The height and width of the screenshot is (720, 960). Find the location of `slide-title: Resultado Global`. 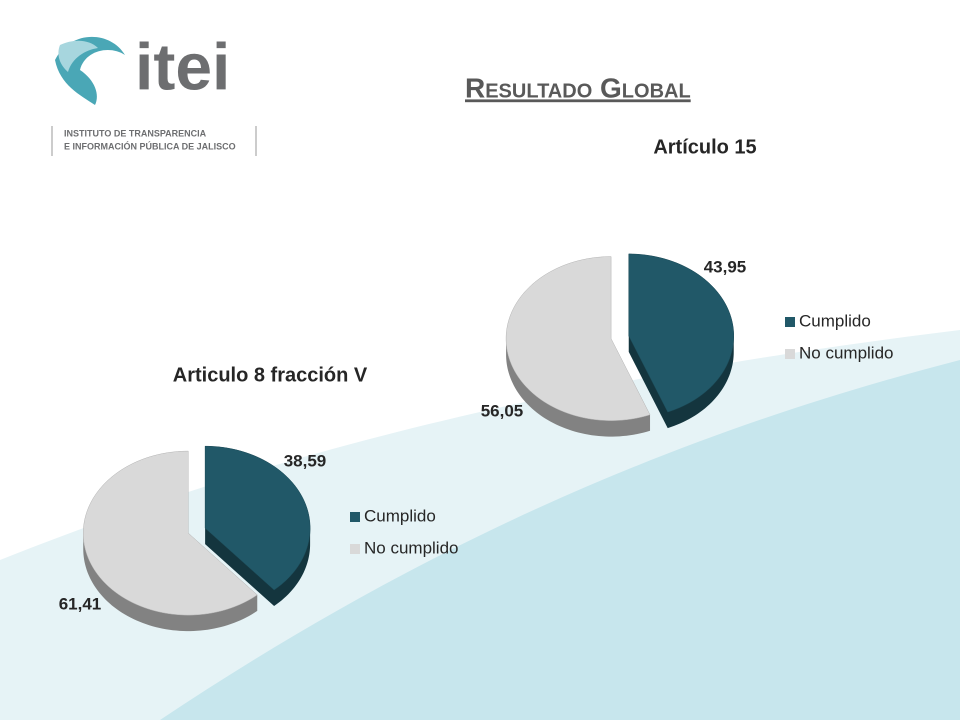

slide-title: Resultado Global is located at coordinates (578, 87).